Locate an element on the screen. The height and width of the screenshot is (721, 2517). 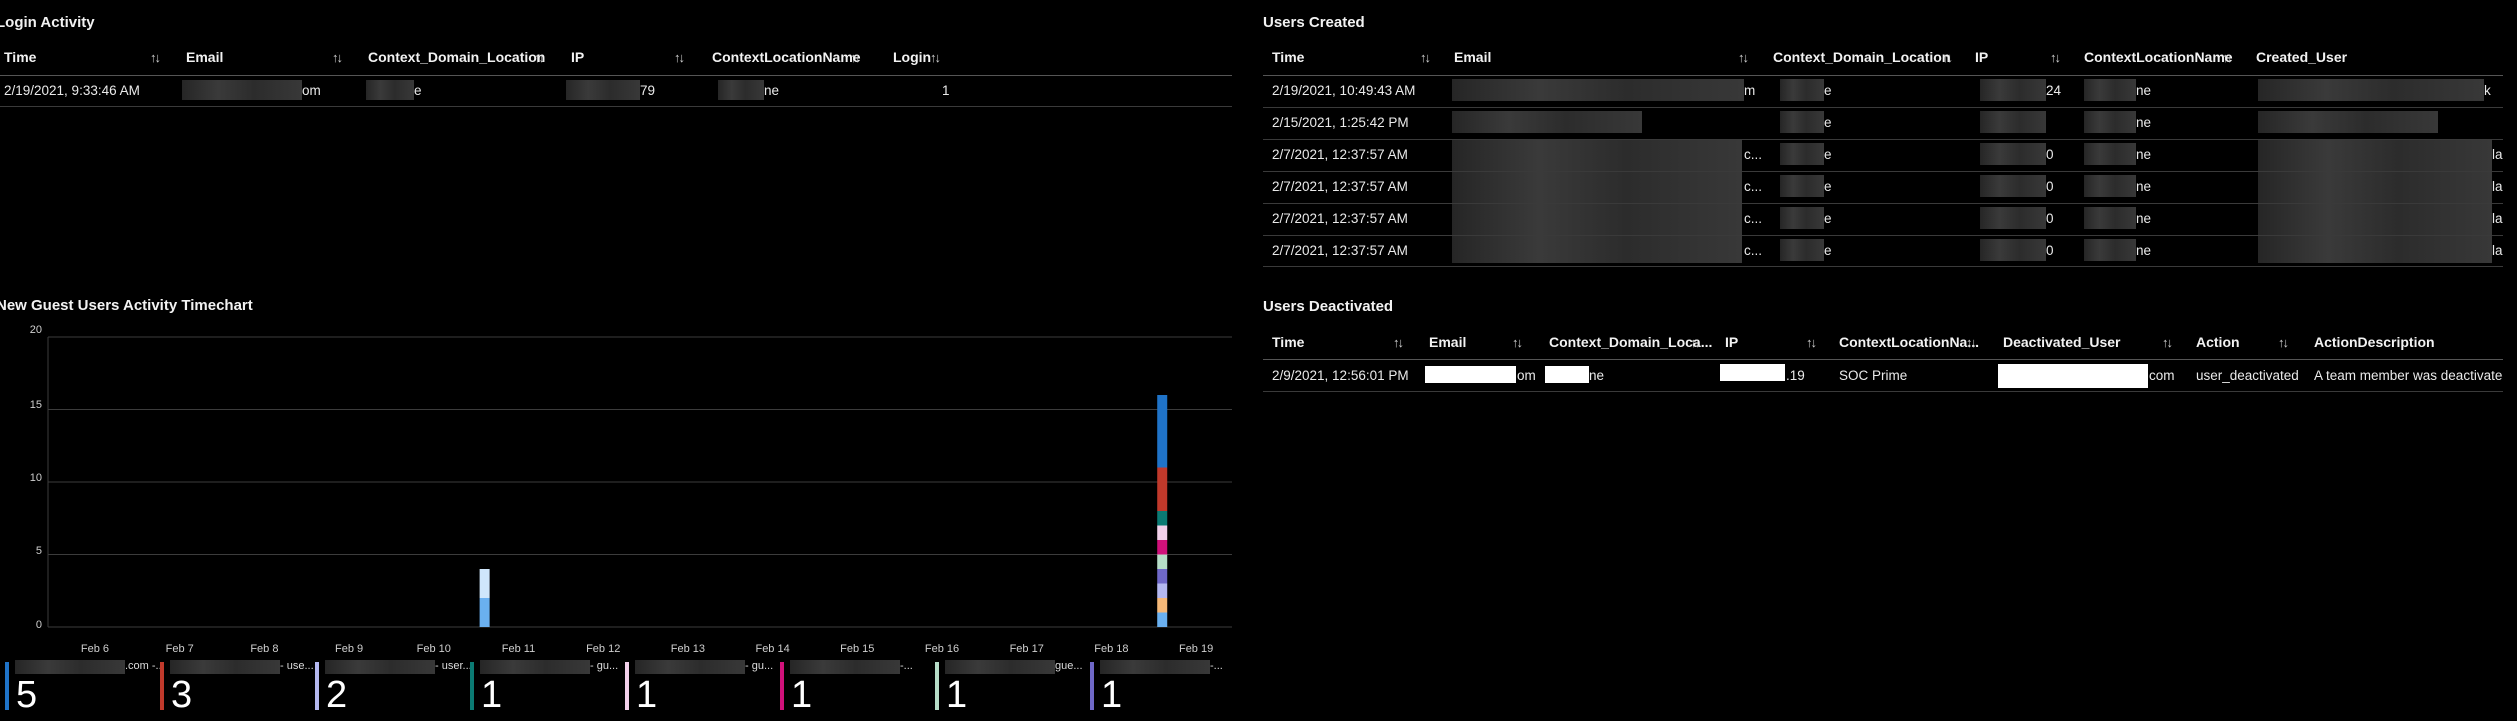
redacted-domain is located at coordinates (1802, 186).